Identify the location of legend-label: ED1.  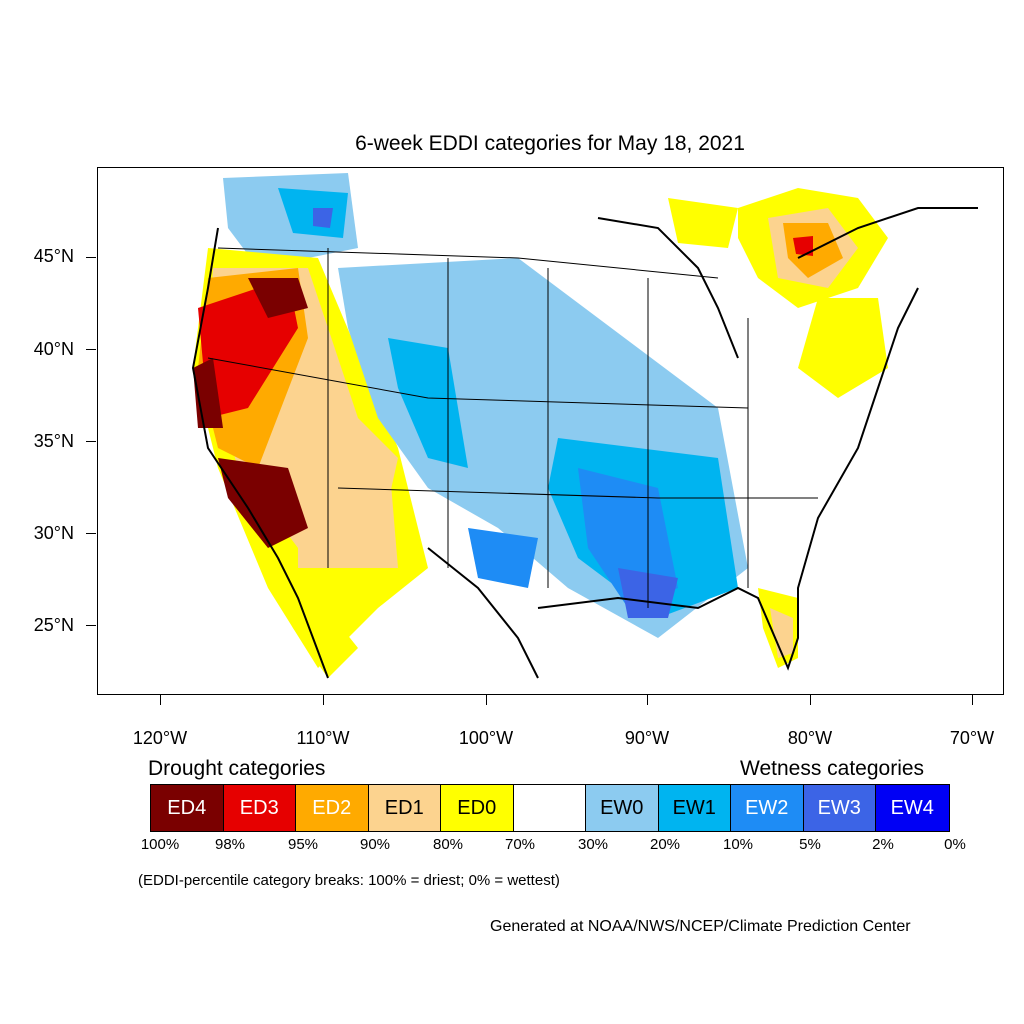
(404, 807).